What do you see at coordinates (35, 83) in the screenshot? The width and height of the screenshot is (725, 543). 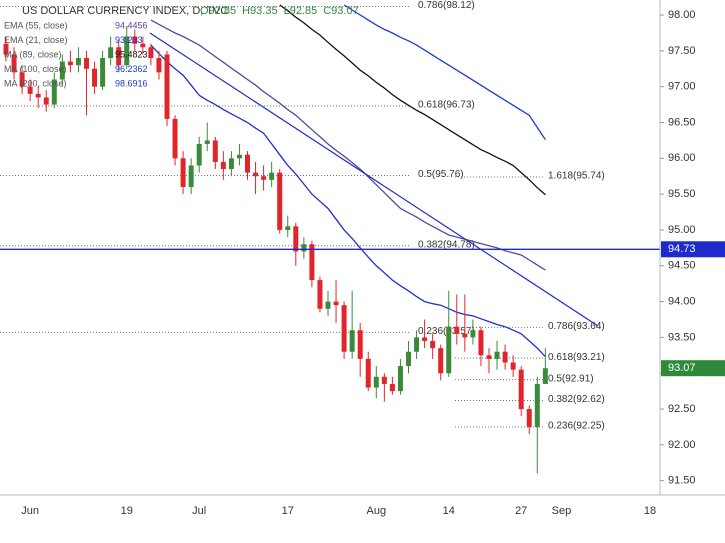 I see `legend-name: MA (200, close)` at bounding box center [35, 83].